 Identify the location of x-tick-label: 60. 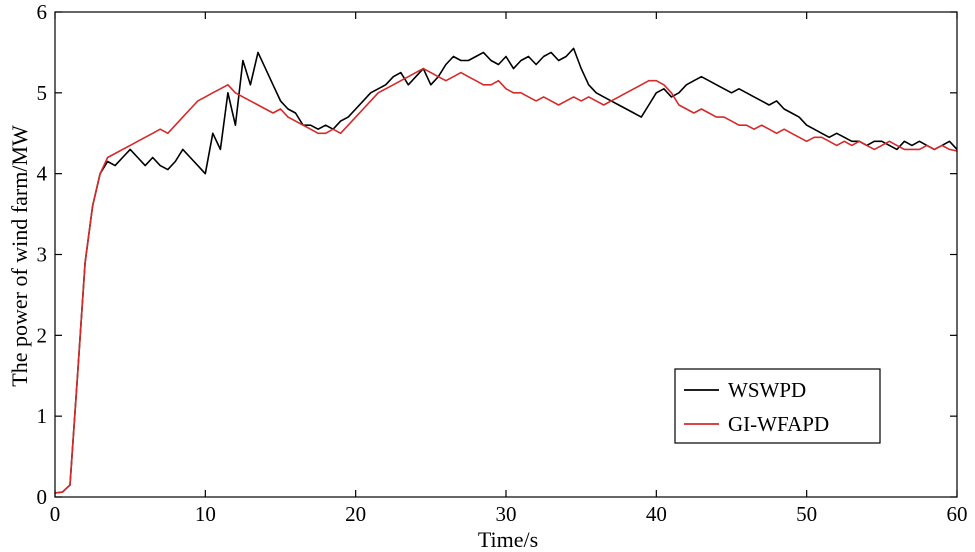
(957, 514).